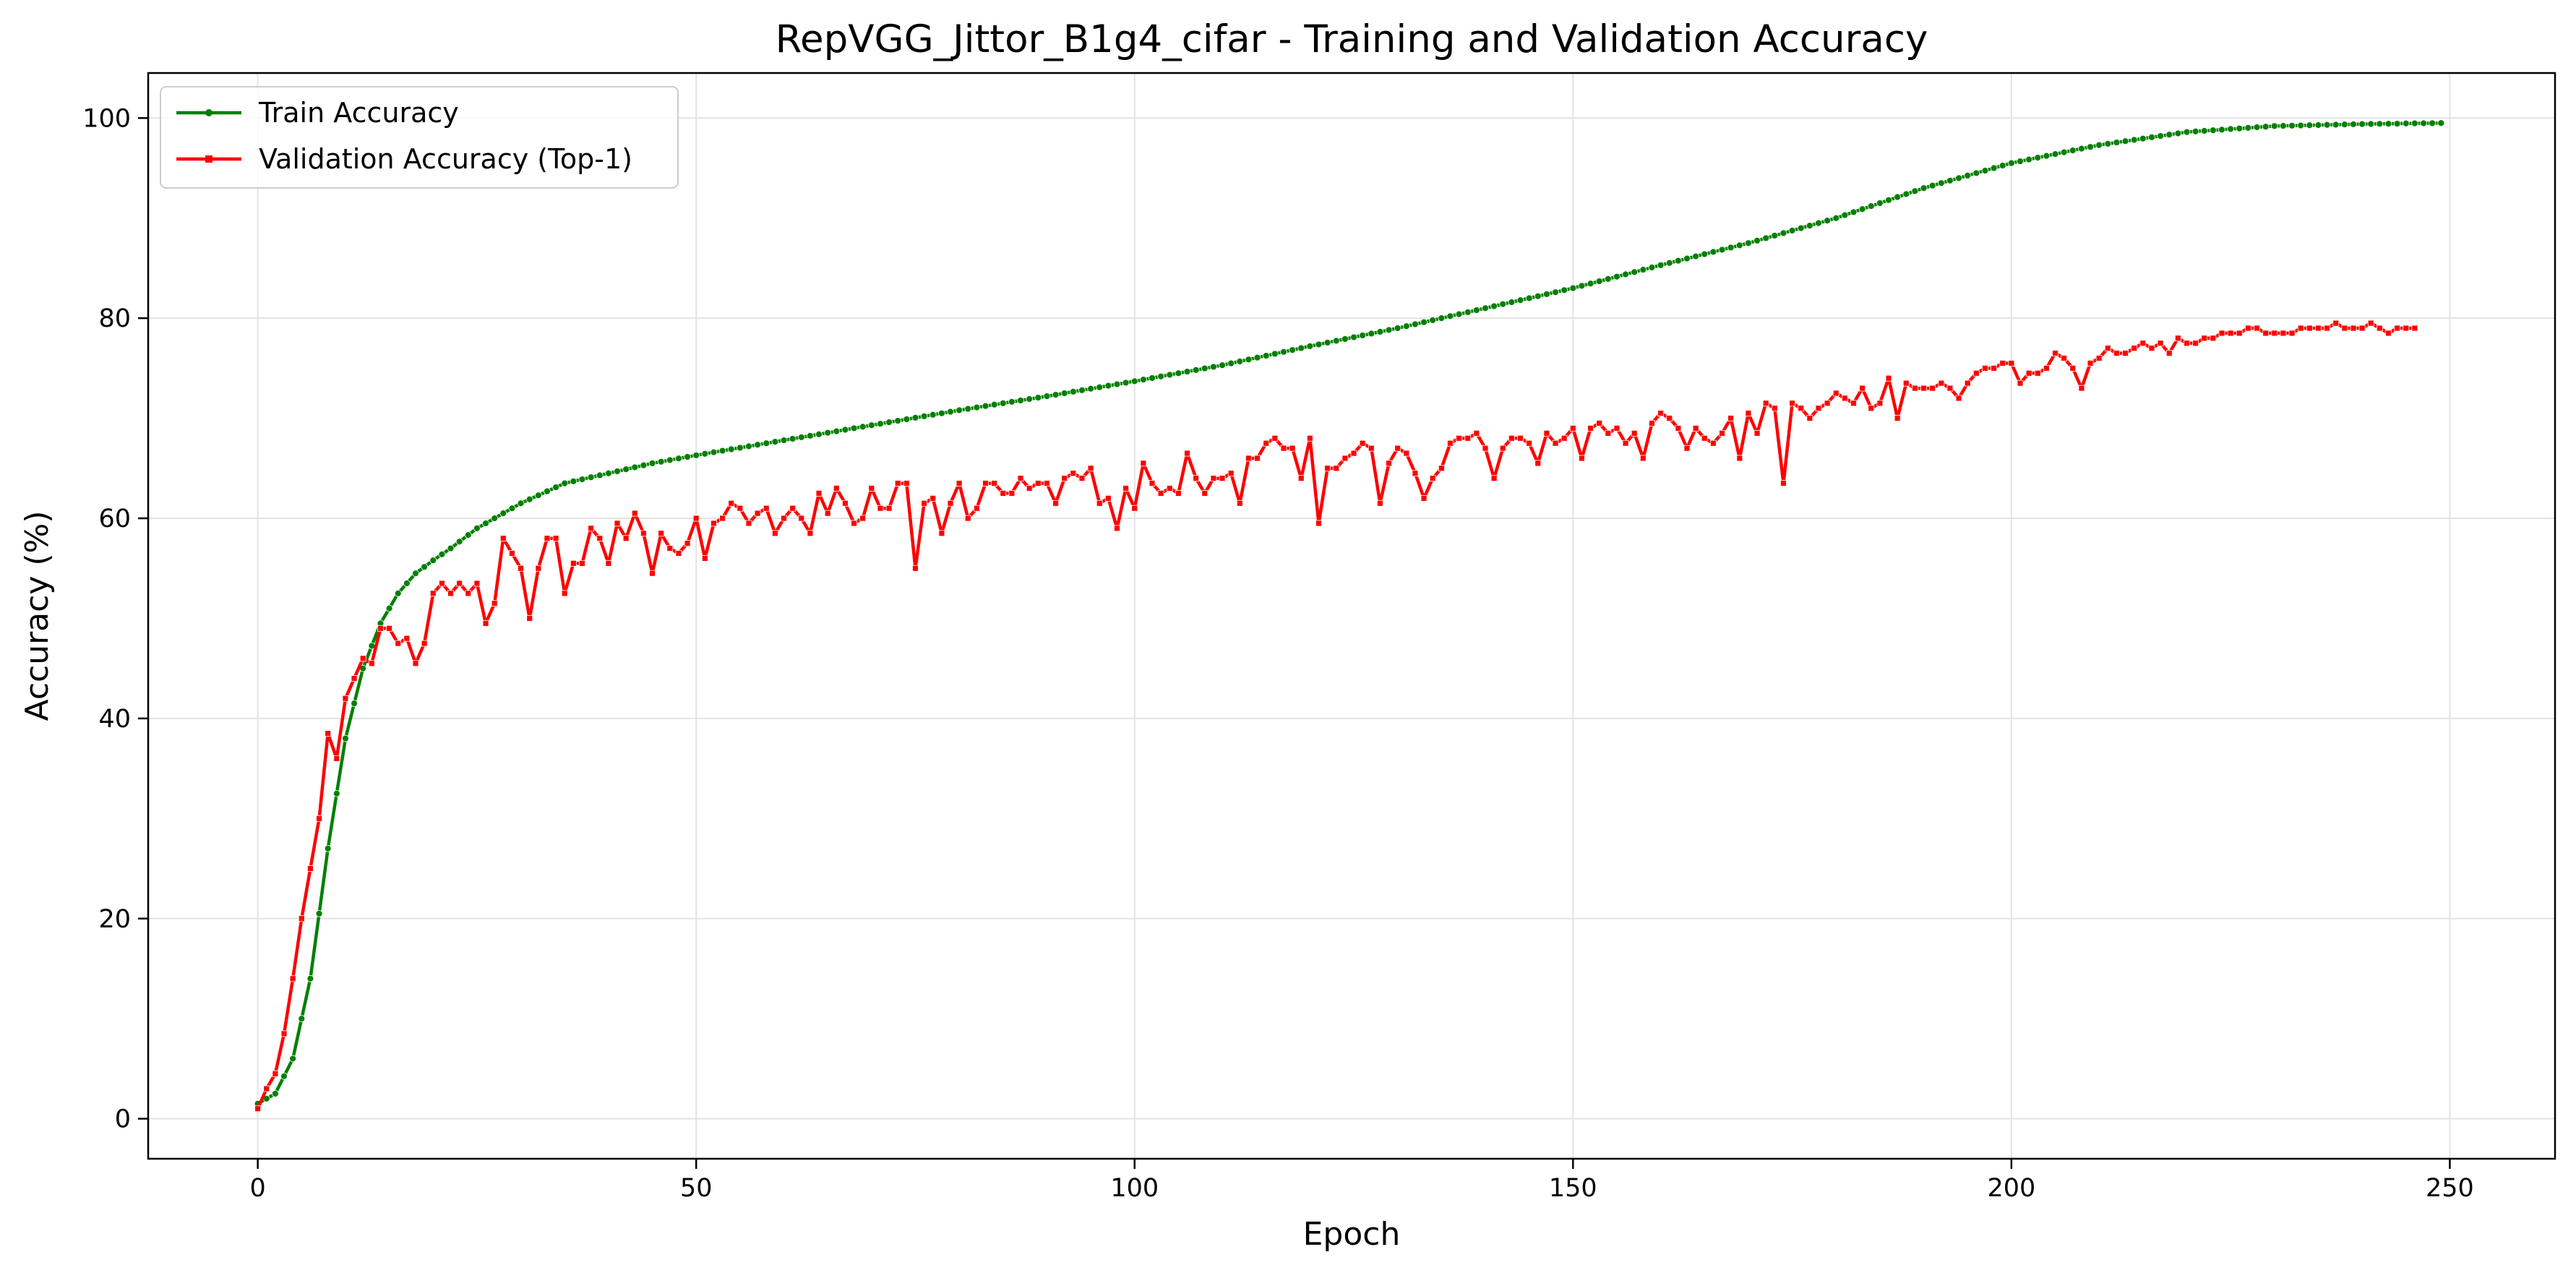  Describe the element at coordinates (38, 615) in the screenshot. I see `y-axis-title: Accuracy (%)` at that location.